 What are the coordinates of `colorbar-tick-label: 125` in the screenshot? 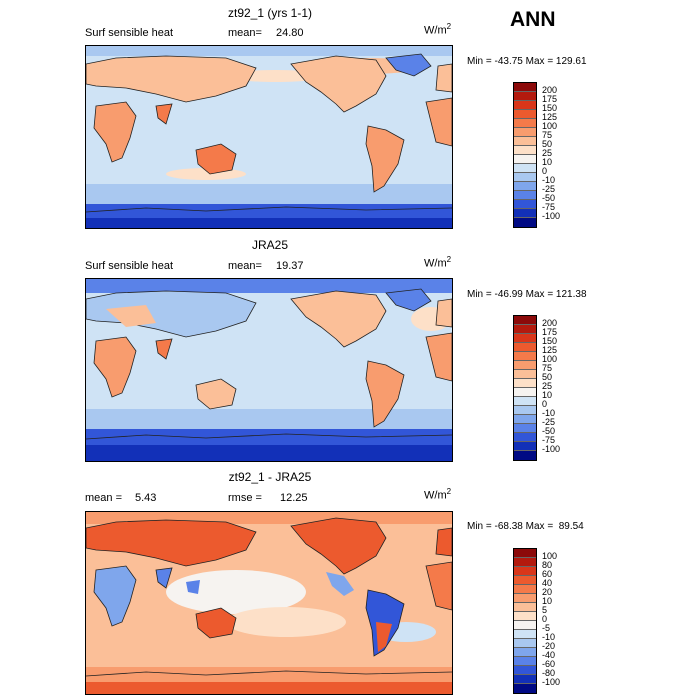 It's located at (550, 350).